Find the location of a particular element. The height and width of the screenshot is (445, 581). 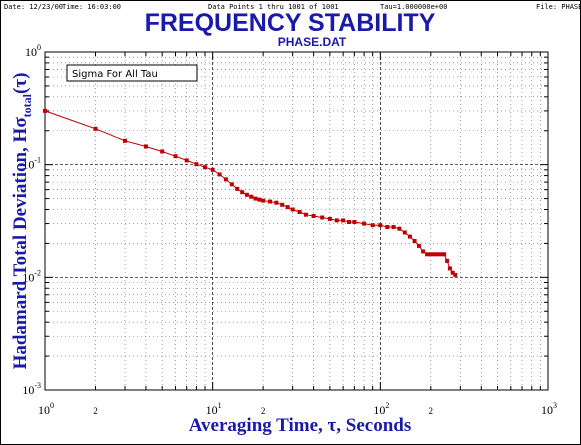

x-tick-label-exp: 2 is located at coordinates (387, 405).